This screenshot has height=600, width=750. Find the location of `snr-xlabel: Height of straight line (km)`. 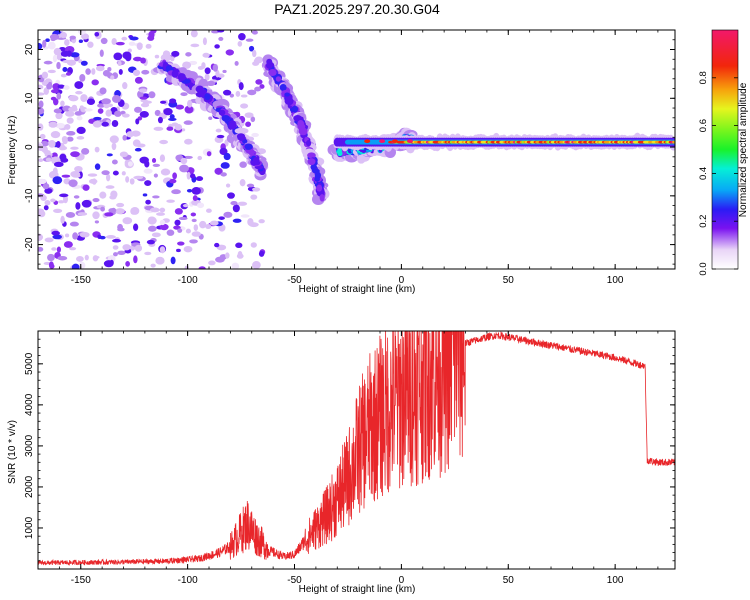

snr-xlabel: Height of straight line (km) is located at coordinates (357, 589).